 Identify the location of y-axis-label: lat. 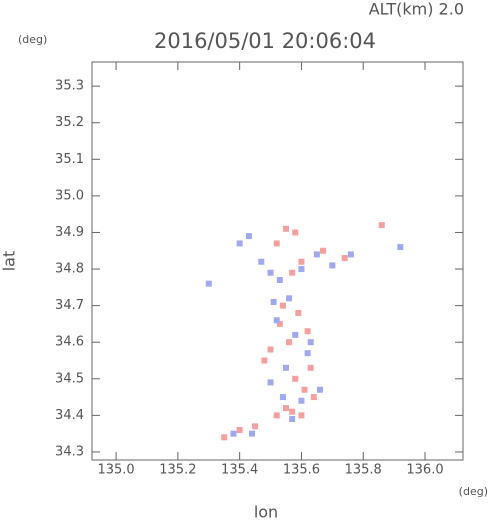
(9, 261).